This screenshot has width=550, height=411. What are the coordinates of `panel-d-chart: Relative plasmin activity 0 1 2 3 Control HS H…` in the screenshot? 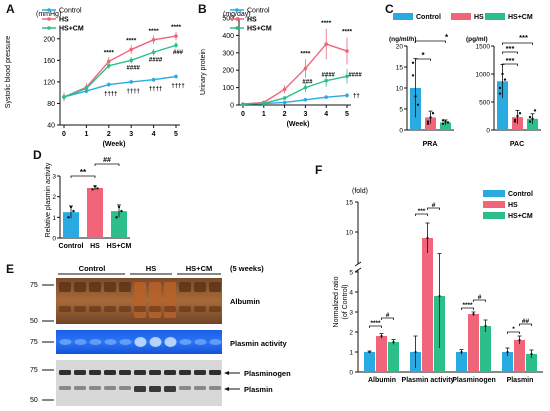 It's located at (88, 203).